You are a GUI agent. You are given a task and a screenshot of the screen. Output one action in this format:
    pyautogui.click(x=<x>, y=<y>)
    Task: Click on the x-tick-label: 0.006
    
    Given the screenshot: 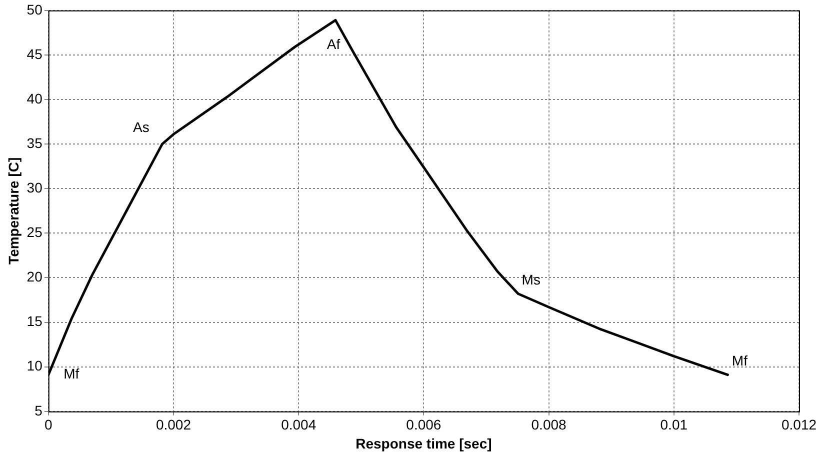 What is the action you would take?
    pyautogui.click(x=424, y=424)
    